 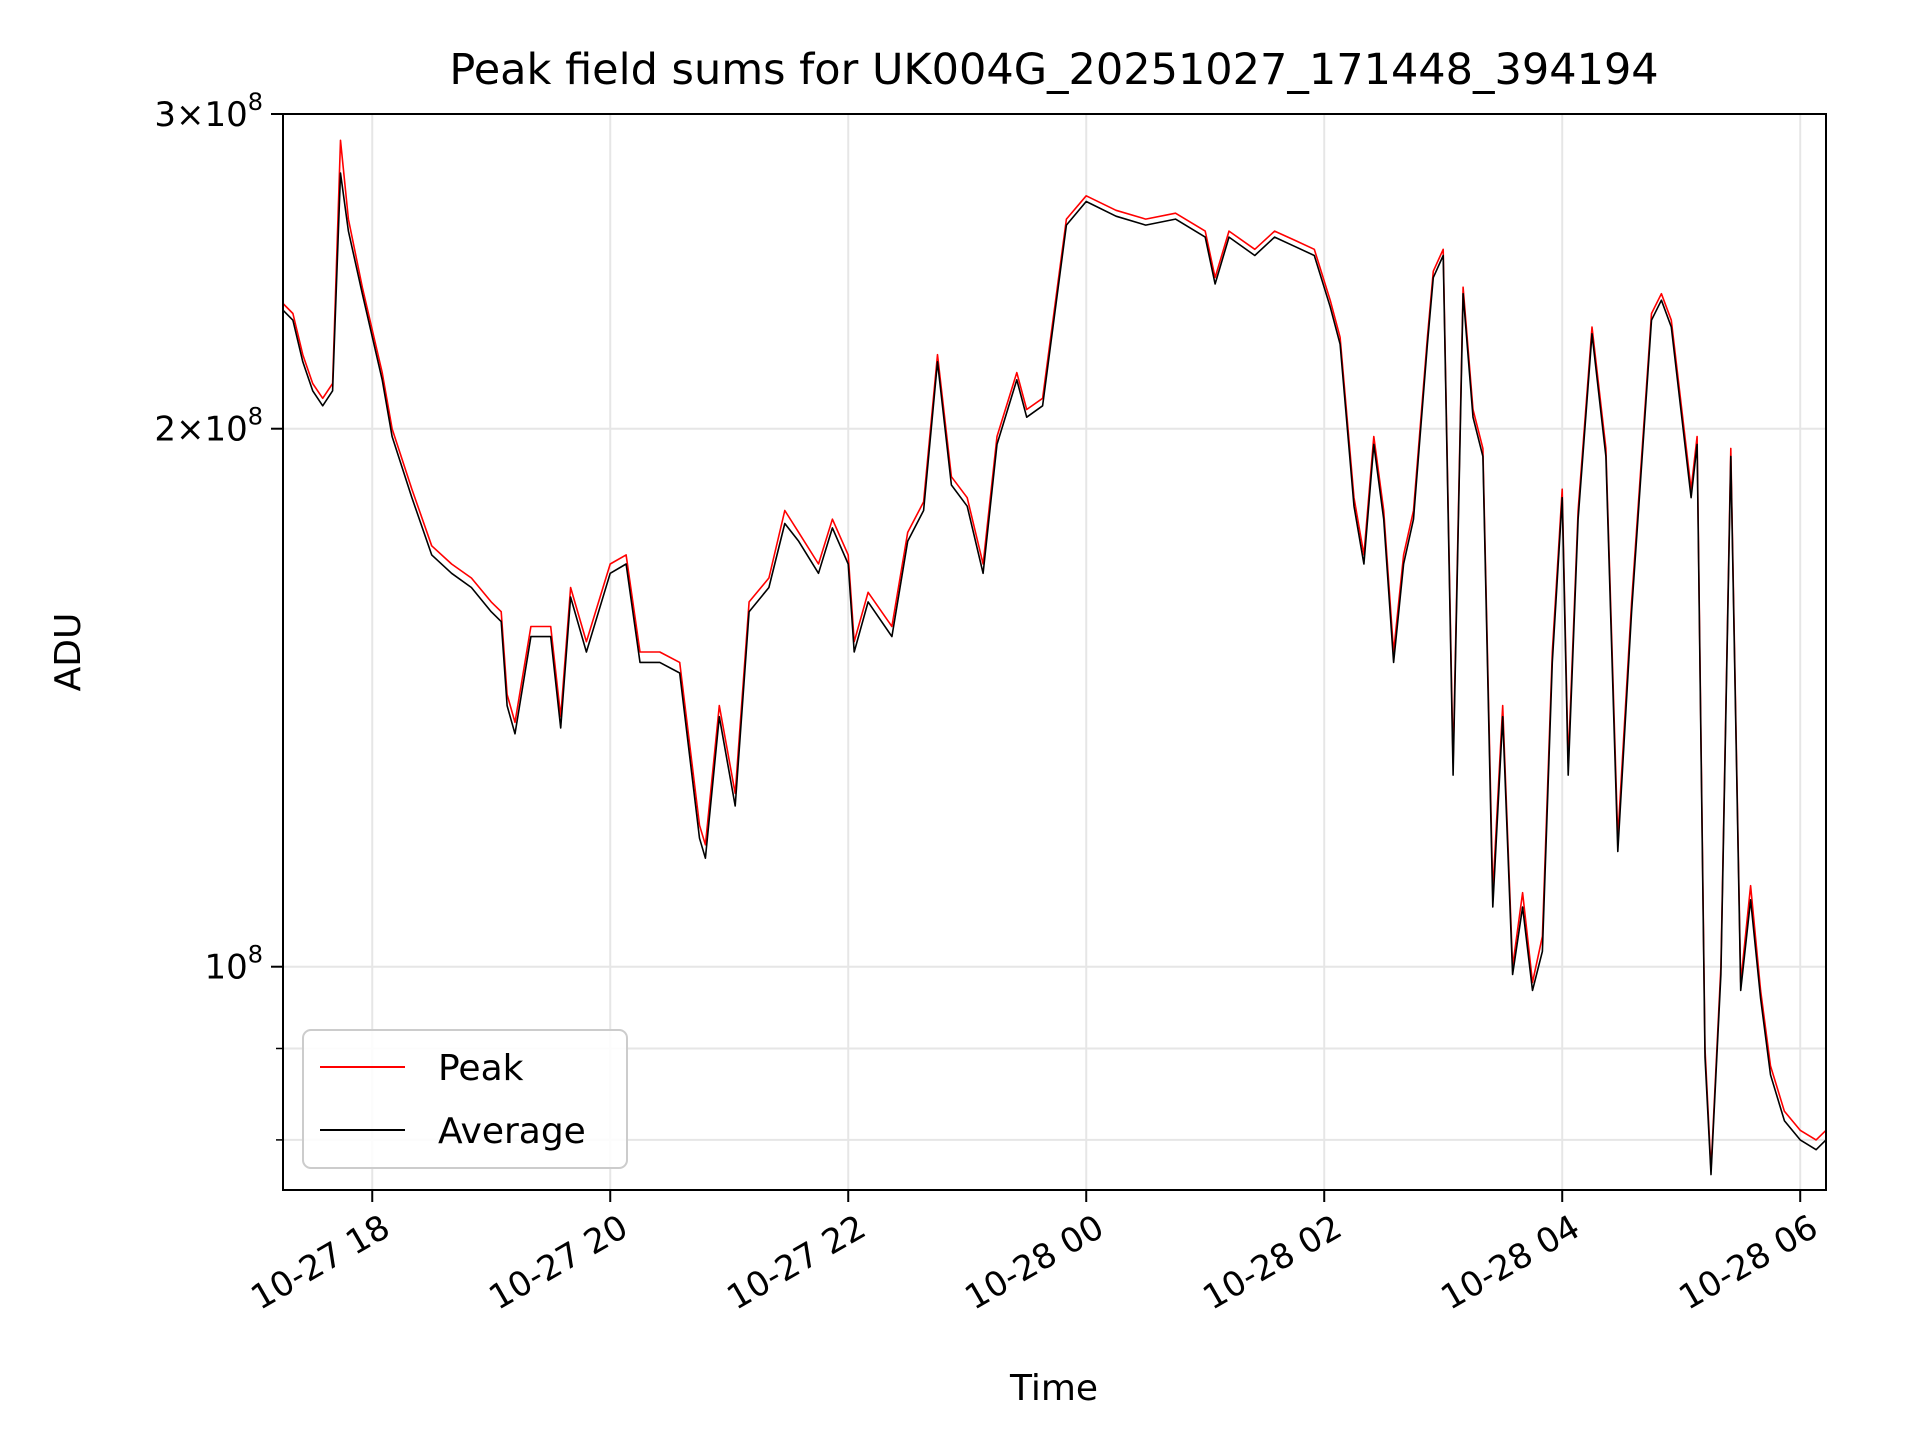 What do you see at coordinates (233, 964) in the screenshot?
I see `y-tick-label: 108` at bounding box center [233, 964].